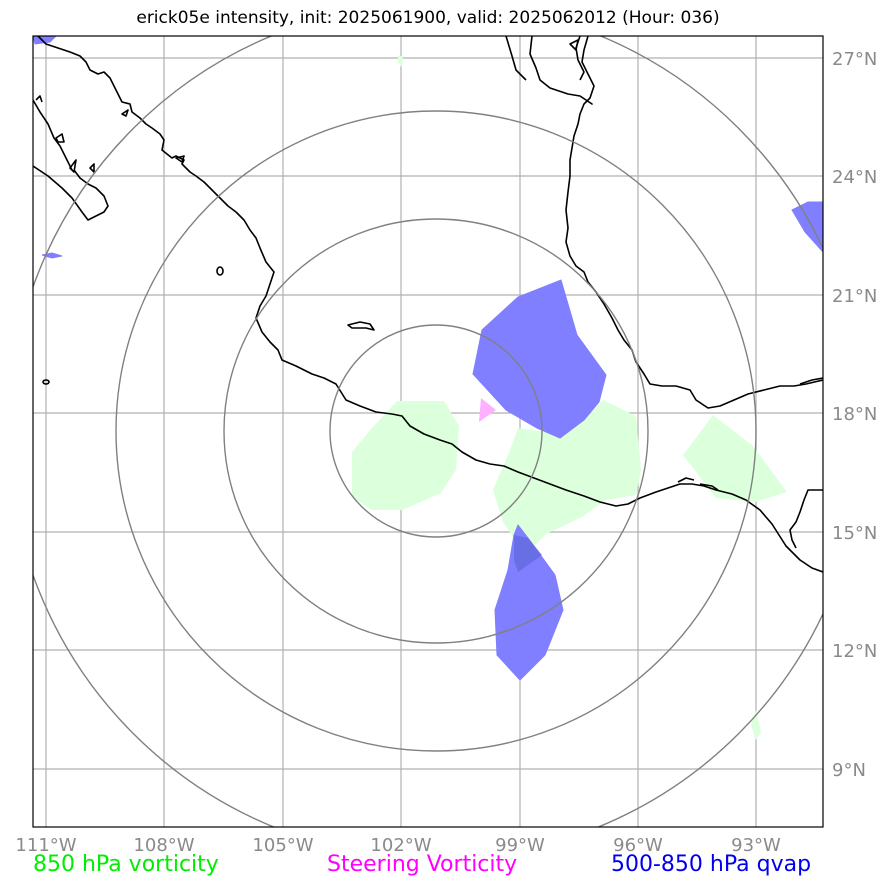 This screenshot has height=891, width=894. Describe the element at coordinates (854, 296) in the screenshot. I see `lat-tick-label: 21°N` at that location.